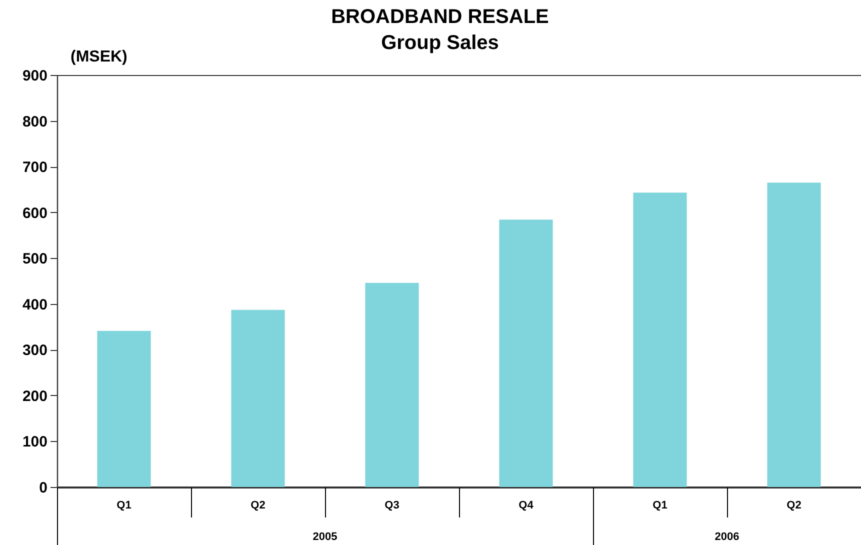  What do you see at coordinates (727, 537) in the screenshot?
I see `text: 2006` at bounding box center [727, 537].